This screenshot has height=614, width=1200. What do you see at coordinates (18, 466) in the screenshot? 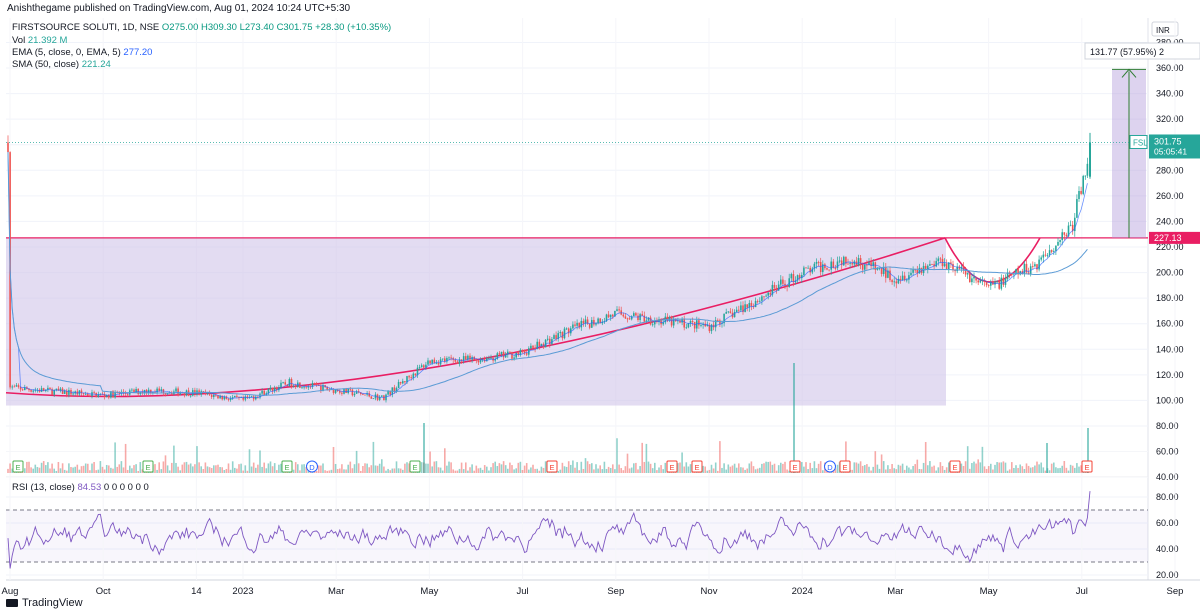
I see `earnings-marker-box` at bounding box center [18, 466].